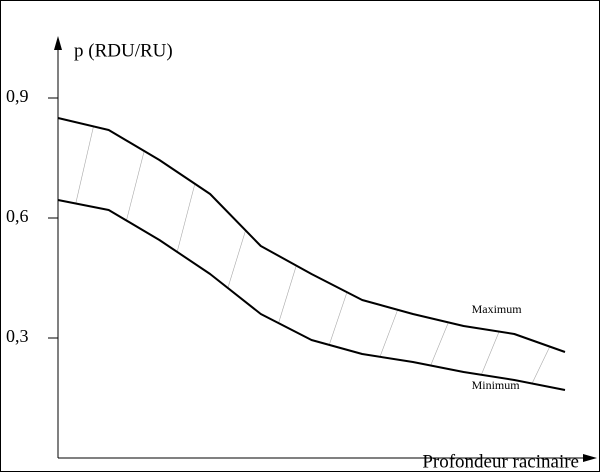 This screenshot has width=601, height=473. I want to click on y-axis-label: p (RDU/RU), so click(123, 50).